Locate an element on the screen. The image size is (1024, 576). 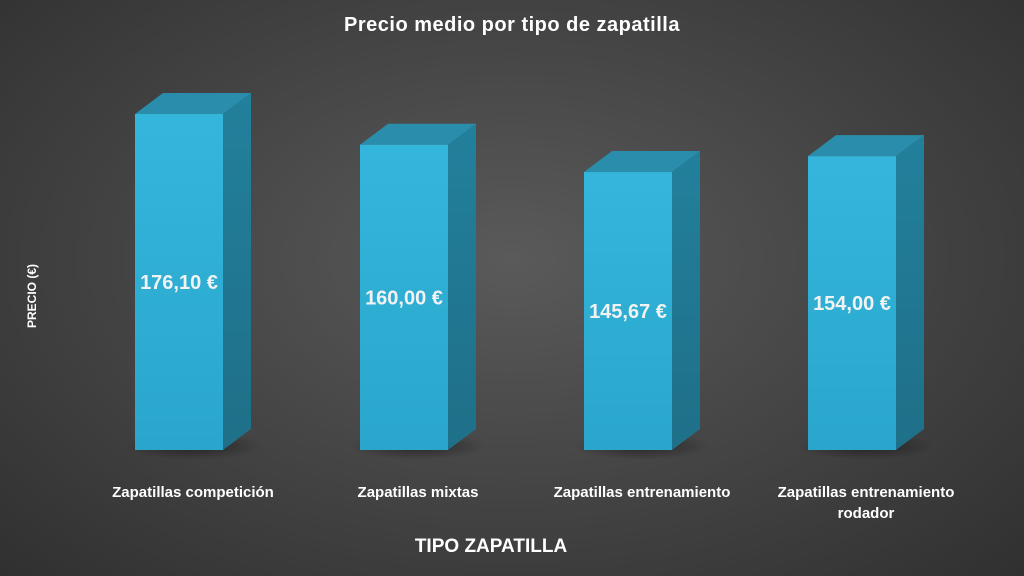
x-tick-label: Zapatillas competición is located at coordinates (193, 492).